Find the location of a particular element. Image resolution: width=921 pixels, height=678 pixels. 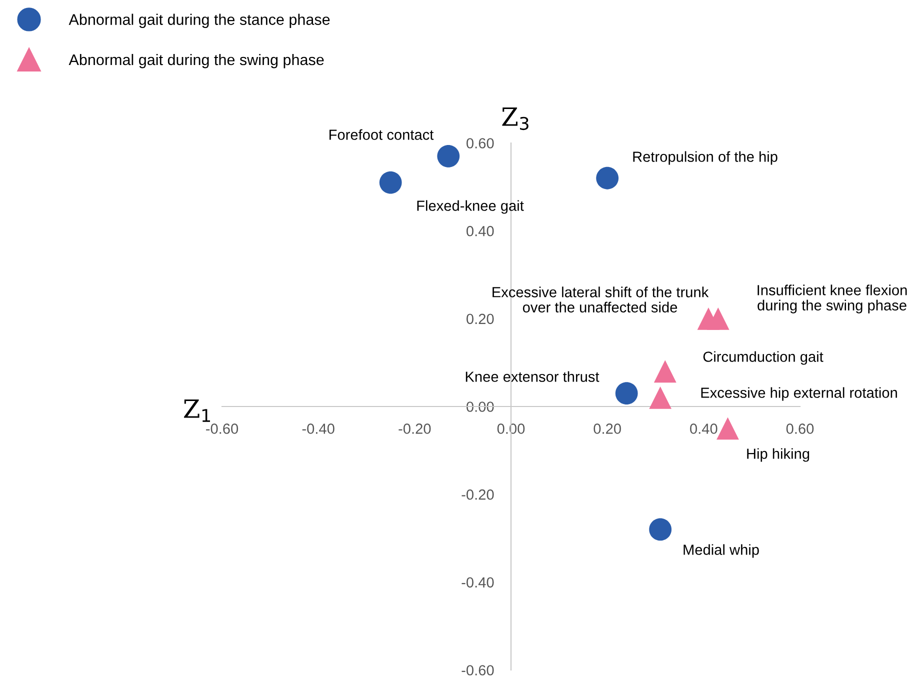

y-tick-label: -0.20 is located at coordinates (478, 494).